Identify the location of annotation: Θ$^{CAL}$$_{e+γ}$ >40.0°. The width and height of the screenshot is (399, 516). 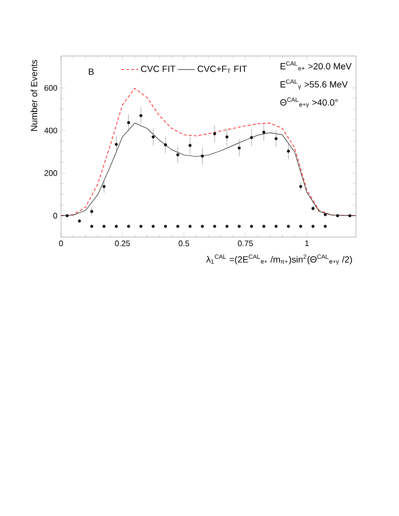
(309, 103).